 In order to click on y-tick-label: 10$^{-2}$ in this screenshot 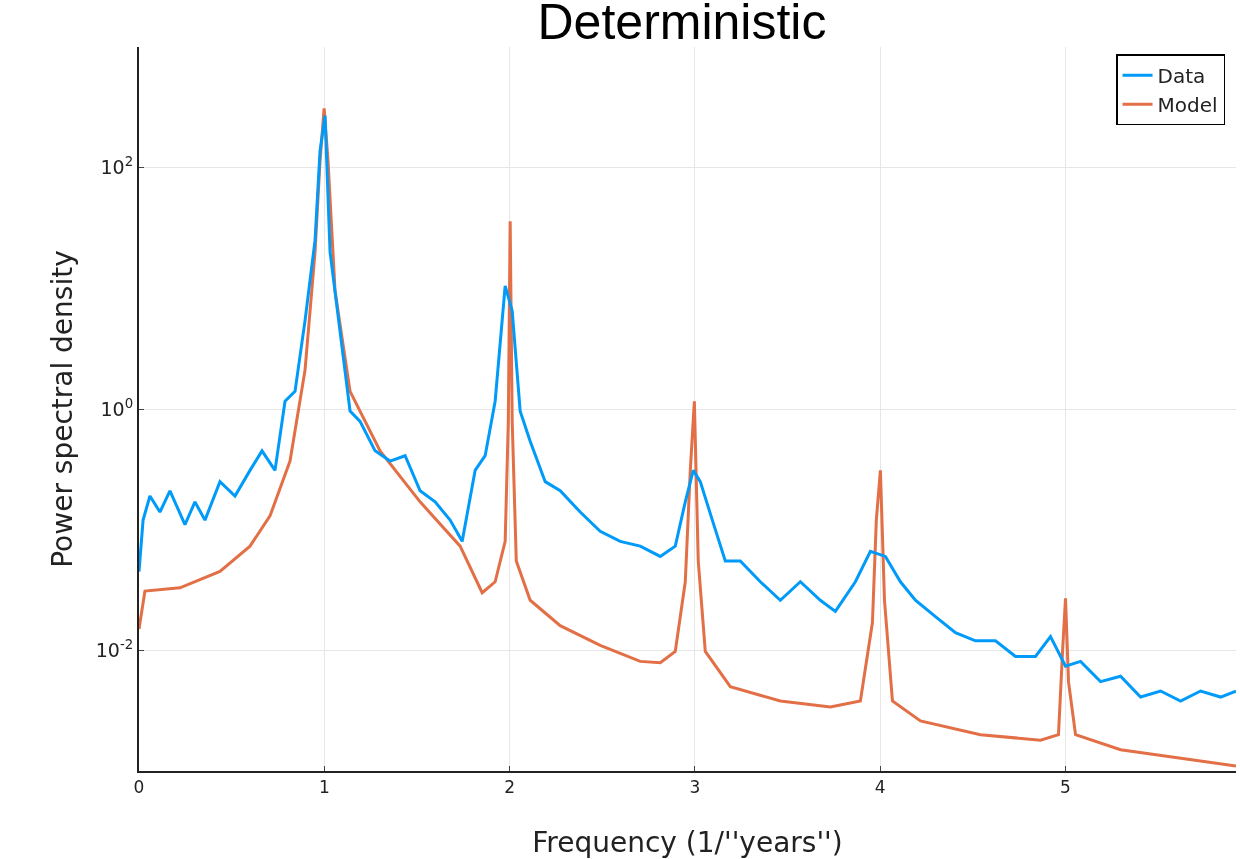, I will do `click(114, 649)`.